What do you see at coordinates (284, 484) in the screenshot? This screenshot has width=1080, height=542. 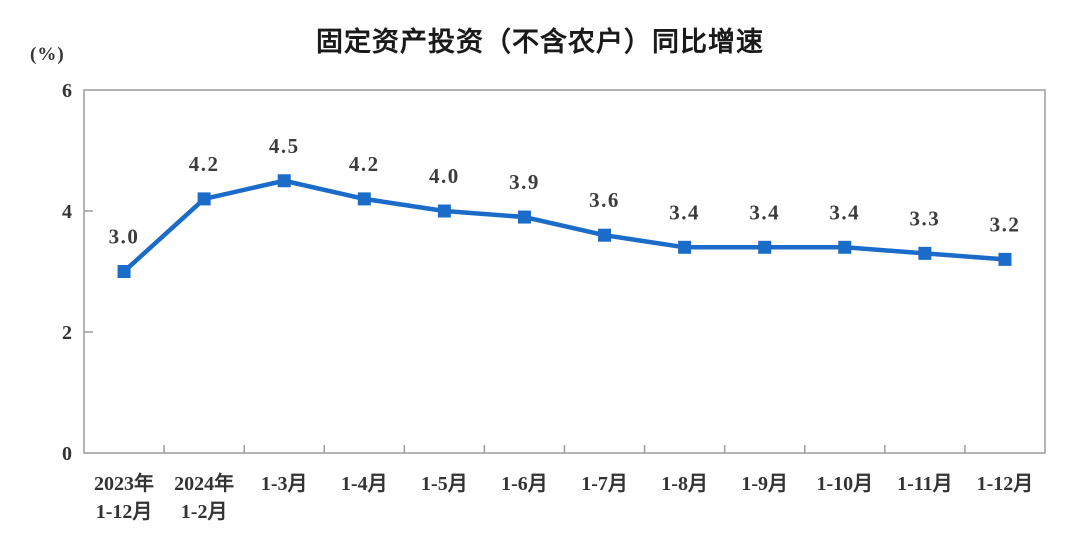 I see `x-axis-category-label: 1-3月` at bounding box center [284, 484].